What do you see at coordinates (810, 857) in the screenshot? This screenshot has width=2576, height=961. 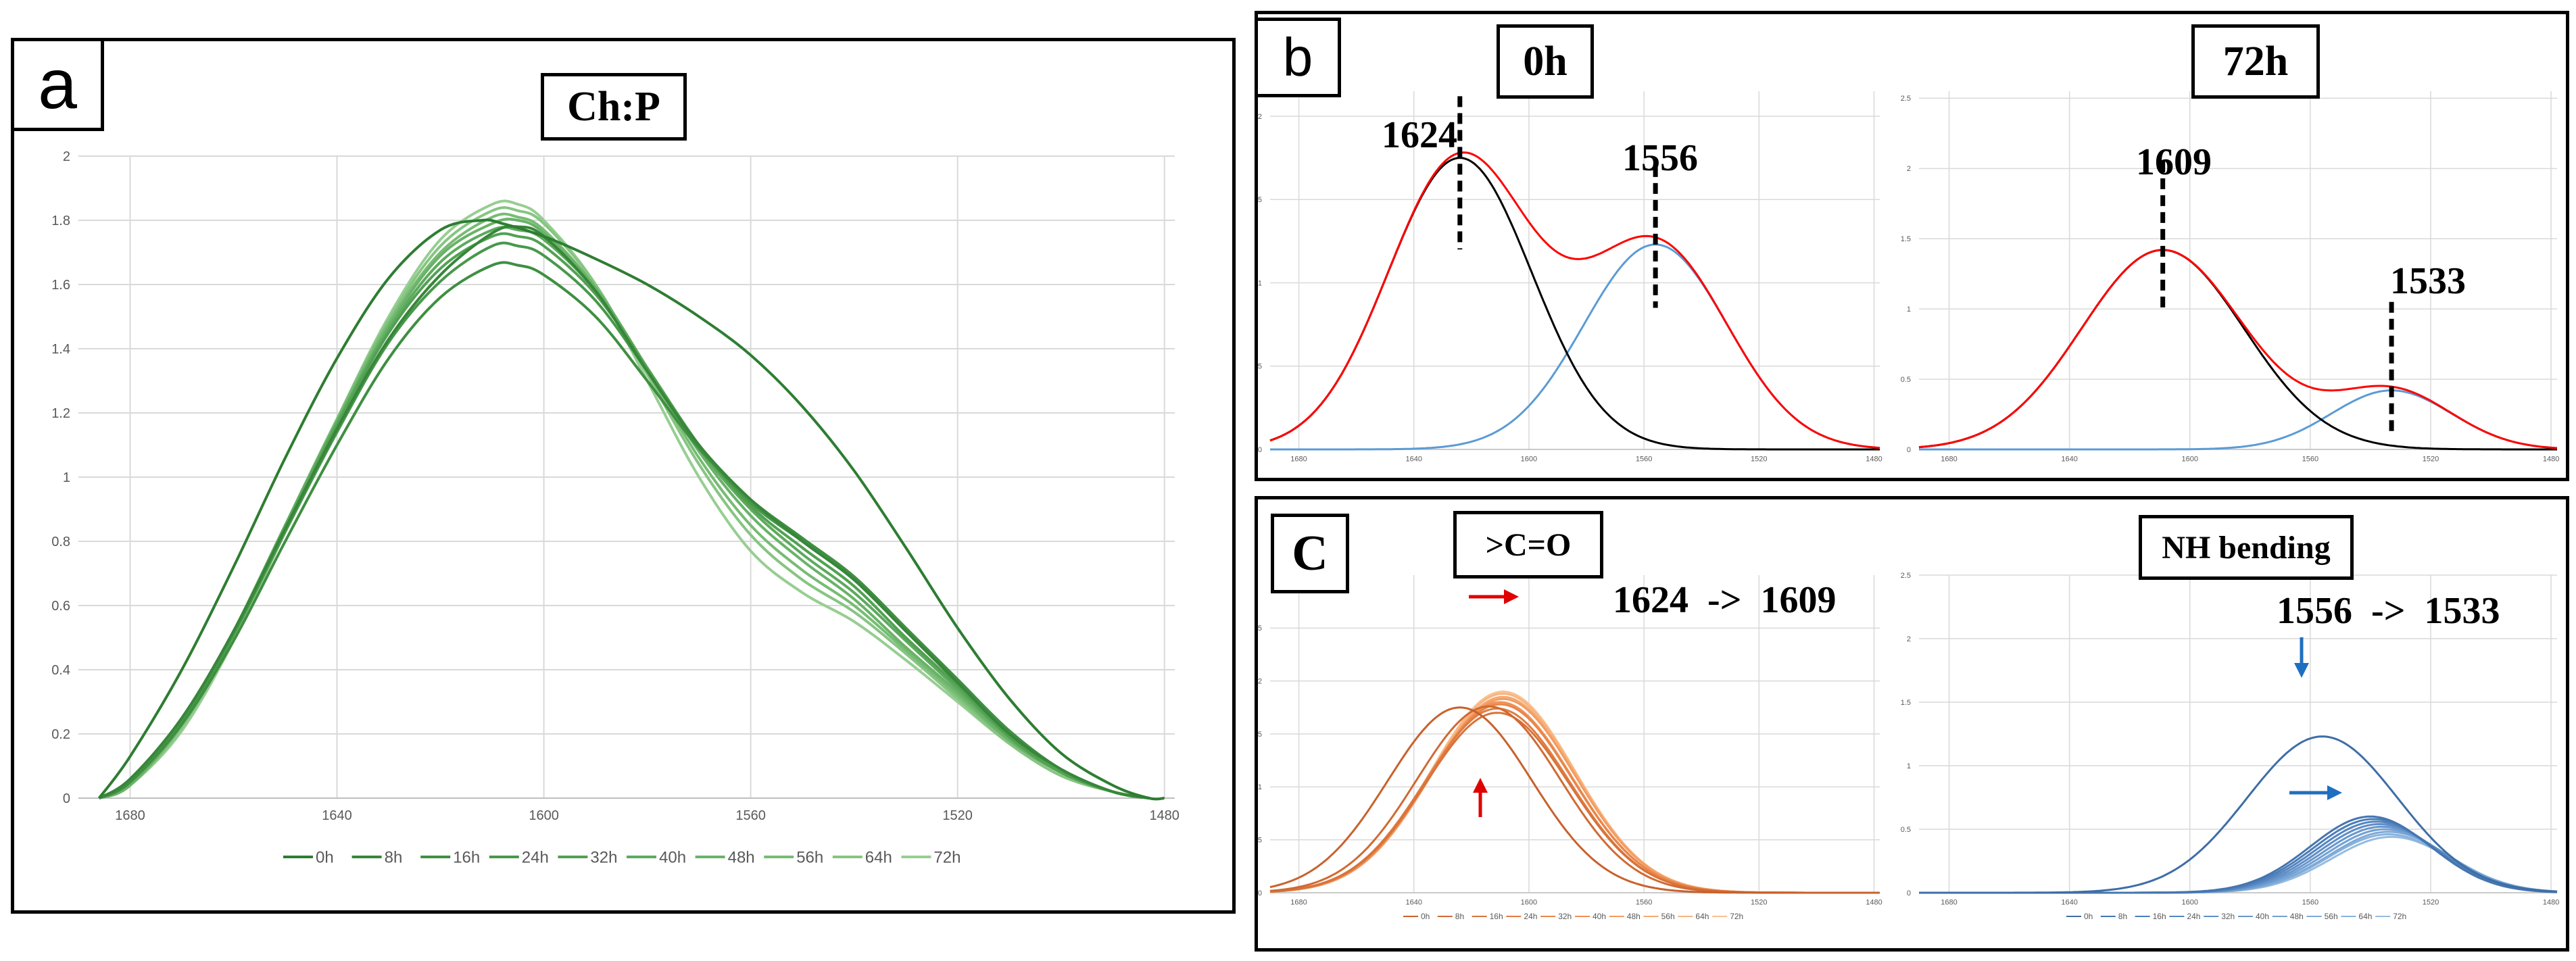 I see `panel-a-legend-item: 56h` at bounding box center [810, 857].